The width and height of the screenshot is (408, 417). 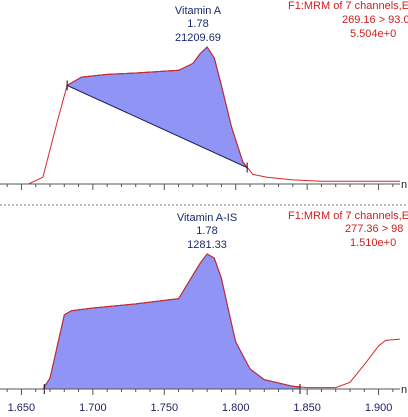 What do you see at coordinates (200, 408) in the screenshot?
I see `x-axis-tick-labels: 1.650 1.700 1.750 1.800 1.850 1.900` at bounding box center [200, 408].